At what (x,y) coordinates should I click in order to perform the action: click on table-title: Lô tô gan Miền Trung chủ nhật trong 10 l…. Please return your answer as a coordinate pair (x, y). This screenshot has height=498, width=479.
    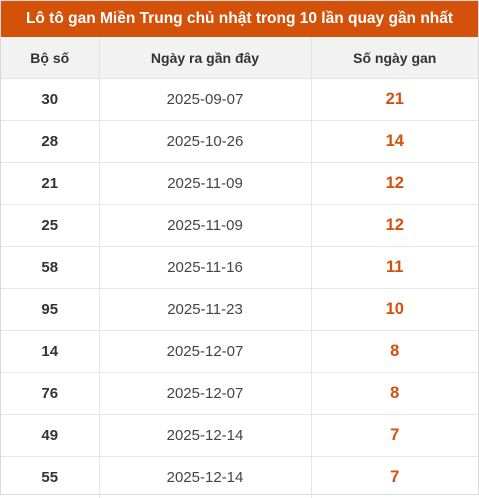
    Looking at the image, I should click on (239, 19).